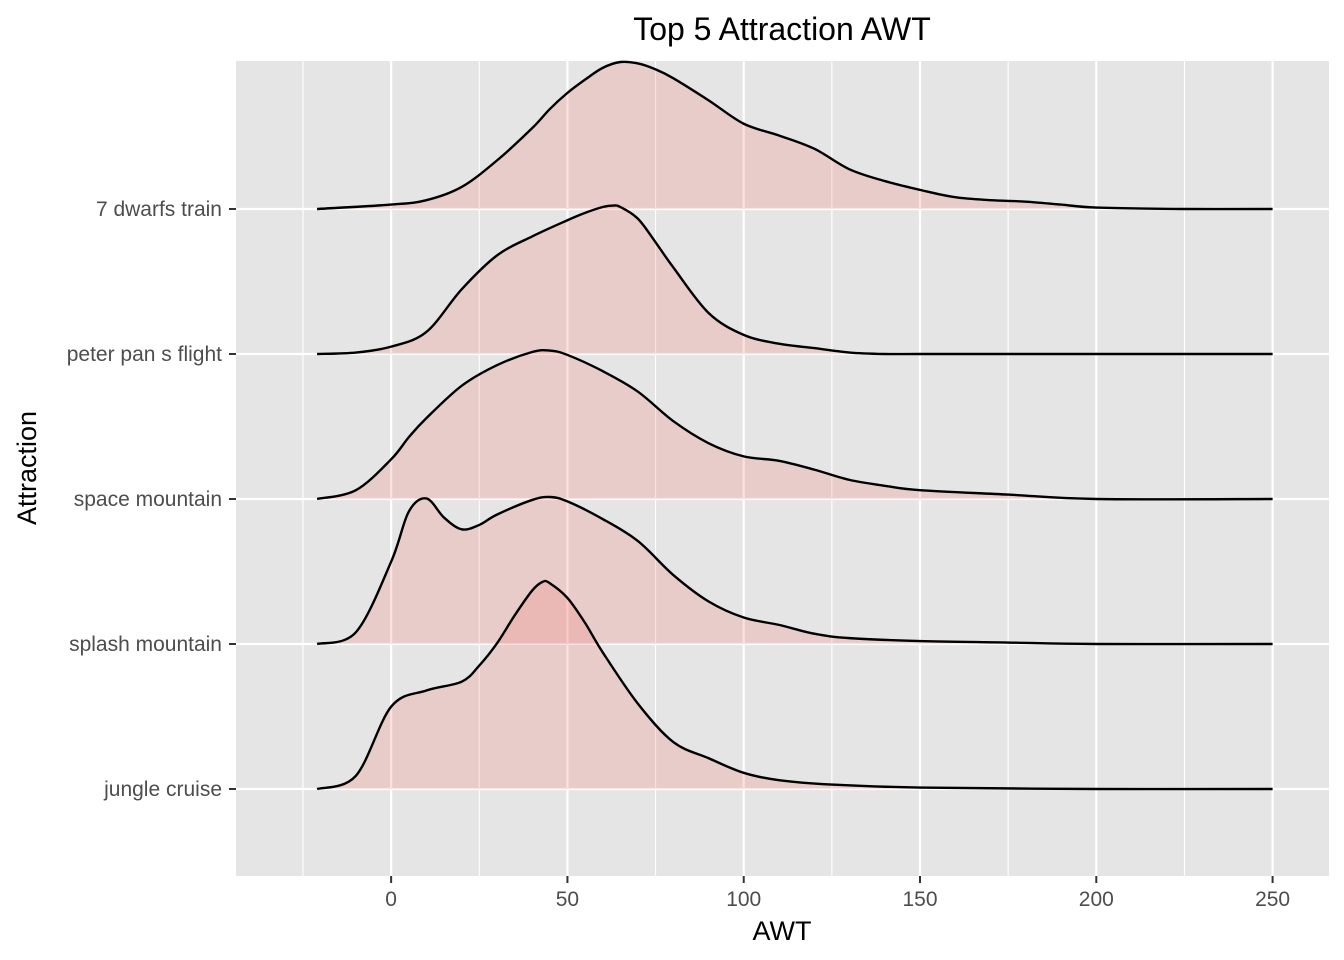 This screenshot has height=960, width=1344. I want to click on y-tick-label-space-mountain: space mountain, so click(148, 499).